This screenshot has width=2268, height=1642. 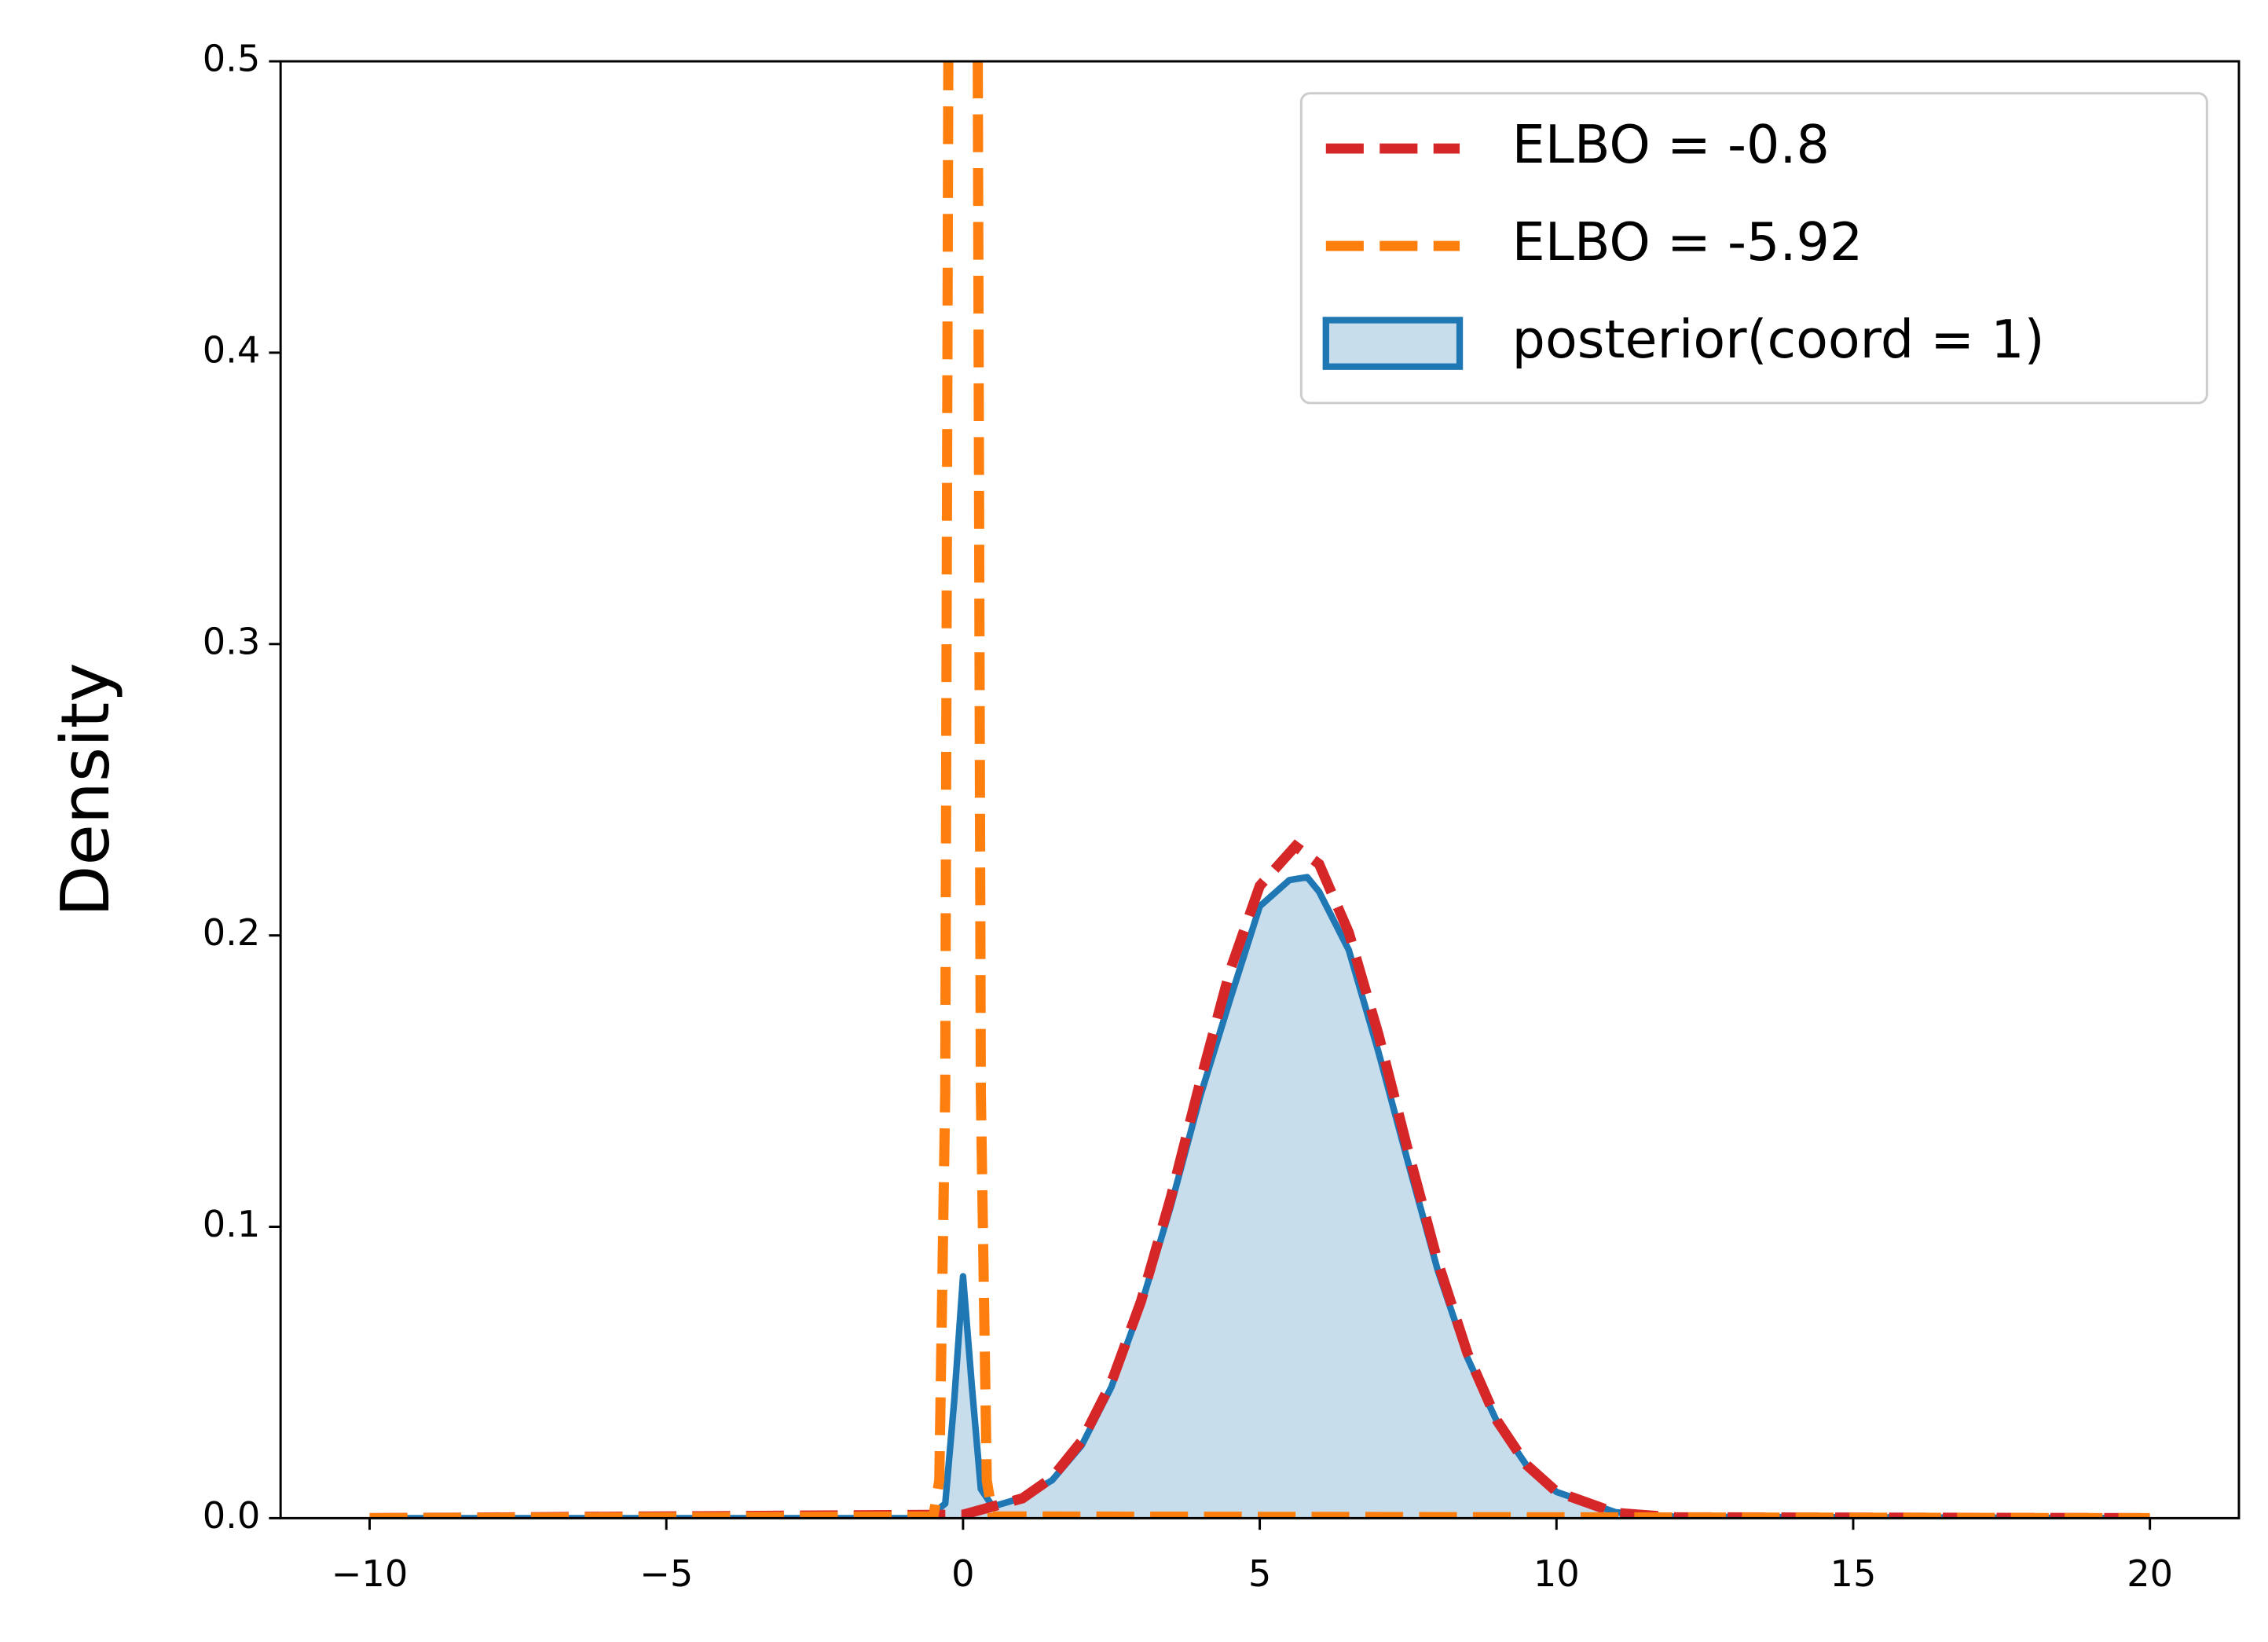 I want to click on y-tick-label: 0.1, so click(x=232, y=1224).